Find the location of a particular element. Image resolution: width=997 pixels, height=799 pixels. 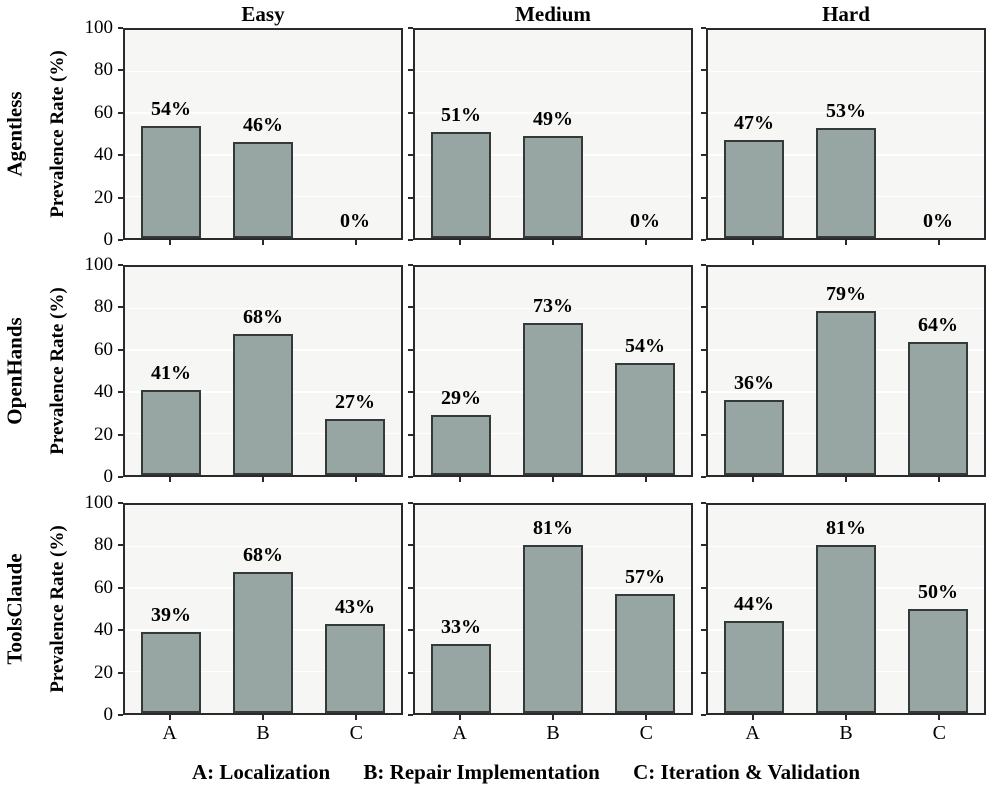

y-tick-label-100: 100 is located at coordinates (99, 502).